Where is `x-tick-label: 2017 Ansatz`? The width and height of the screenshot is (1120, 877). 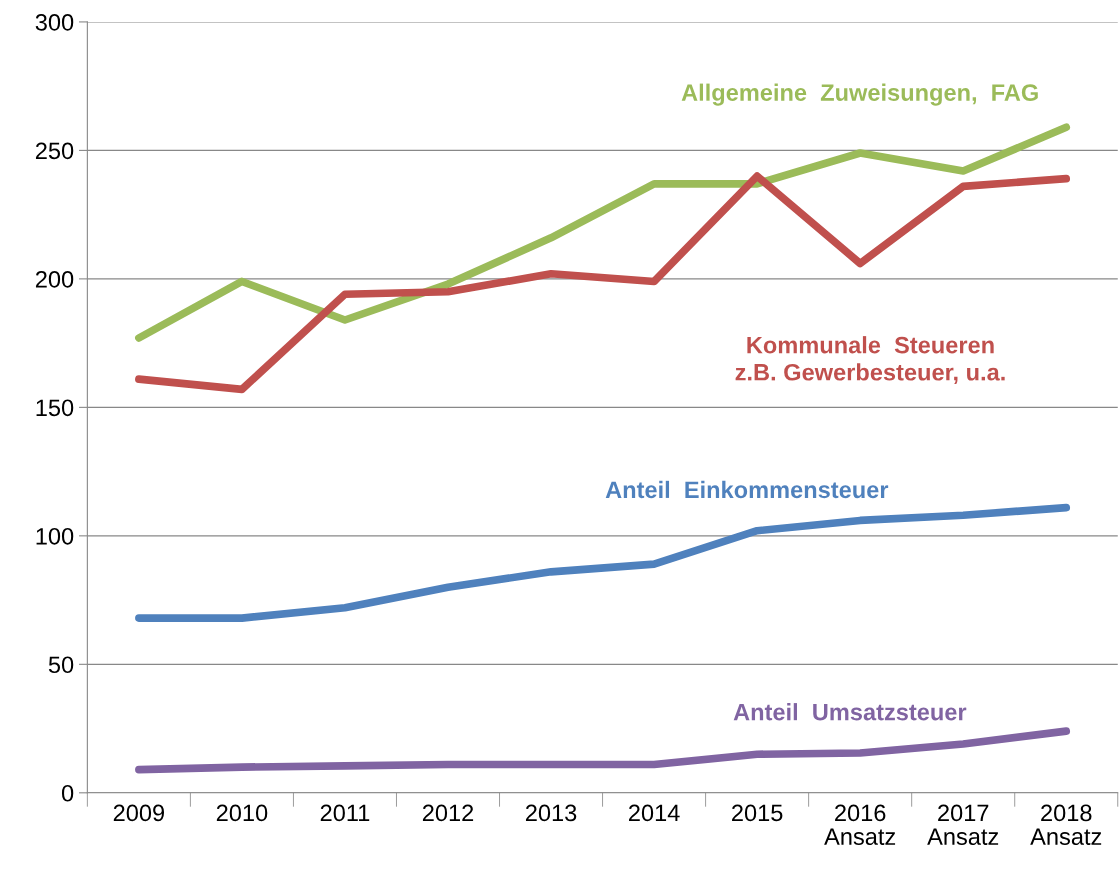 x-tick-label: 2017 Ansatz is located at coordinates (963, 824).